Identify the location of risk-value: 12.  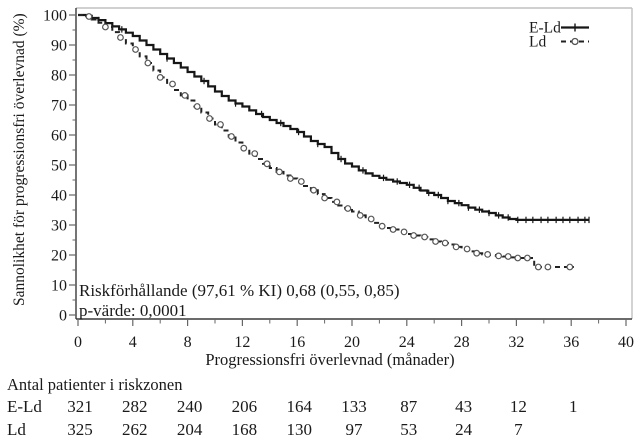
(518, 406).